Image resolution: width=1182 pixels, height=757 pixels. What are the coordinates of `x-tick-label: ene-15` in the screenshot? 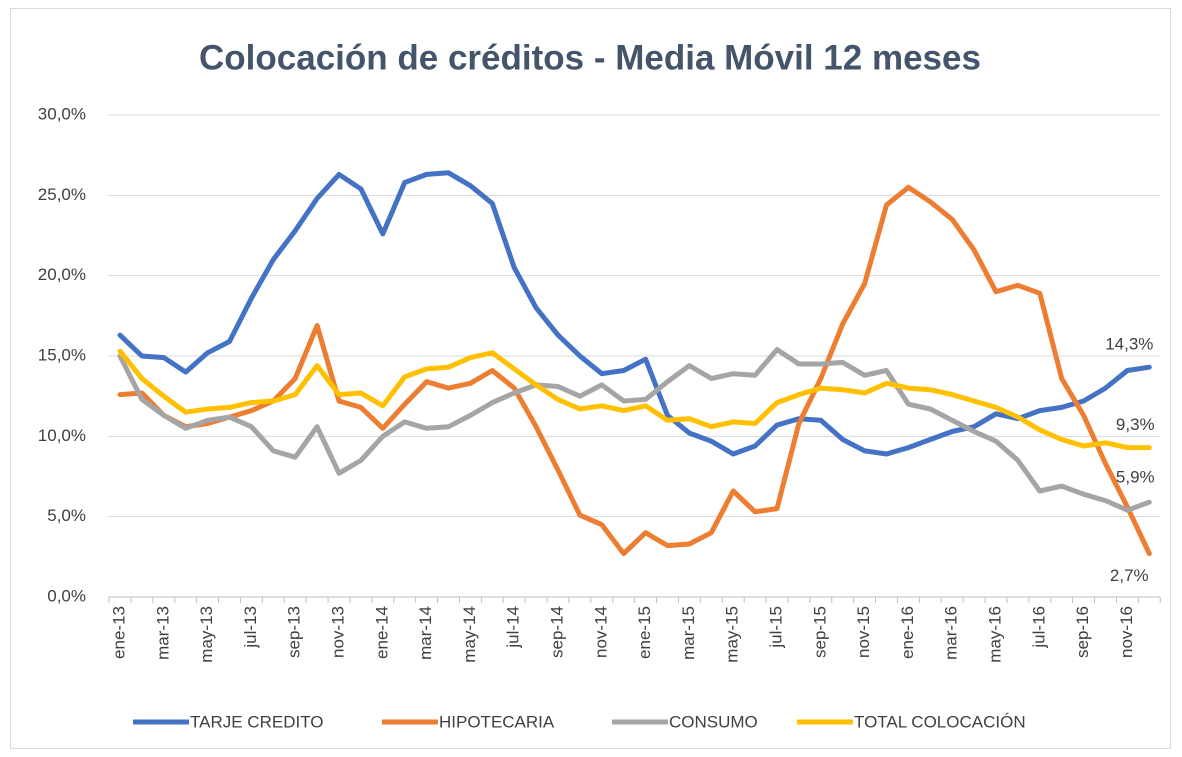 It's located at (644, 632).